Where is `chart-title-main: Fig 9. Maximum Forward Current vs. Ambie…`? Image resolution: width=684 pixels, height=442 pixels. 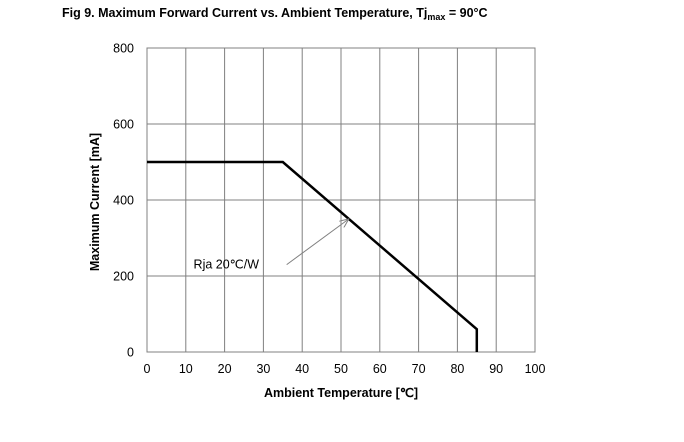
chart-title-main: Fig 9. Maximum Forward Current vs. Ambie… is located at coordinates (245, 13).